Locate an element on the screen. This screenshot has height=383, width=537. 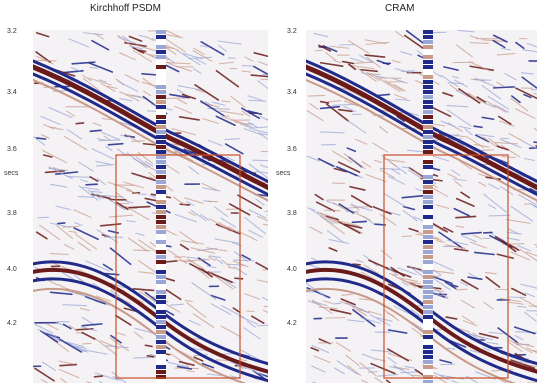
right-tick-3-4: 3.4 is located at coordinates (292, 92).